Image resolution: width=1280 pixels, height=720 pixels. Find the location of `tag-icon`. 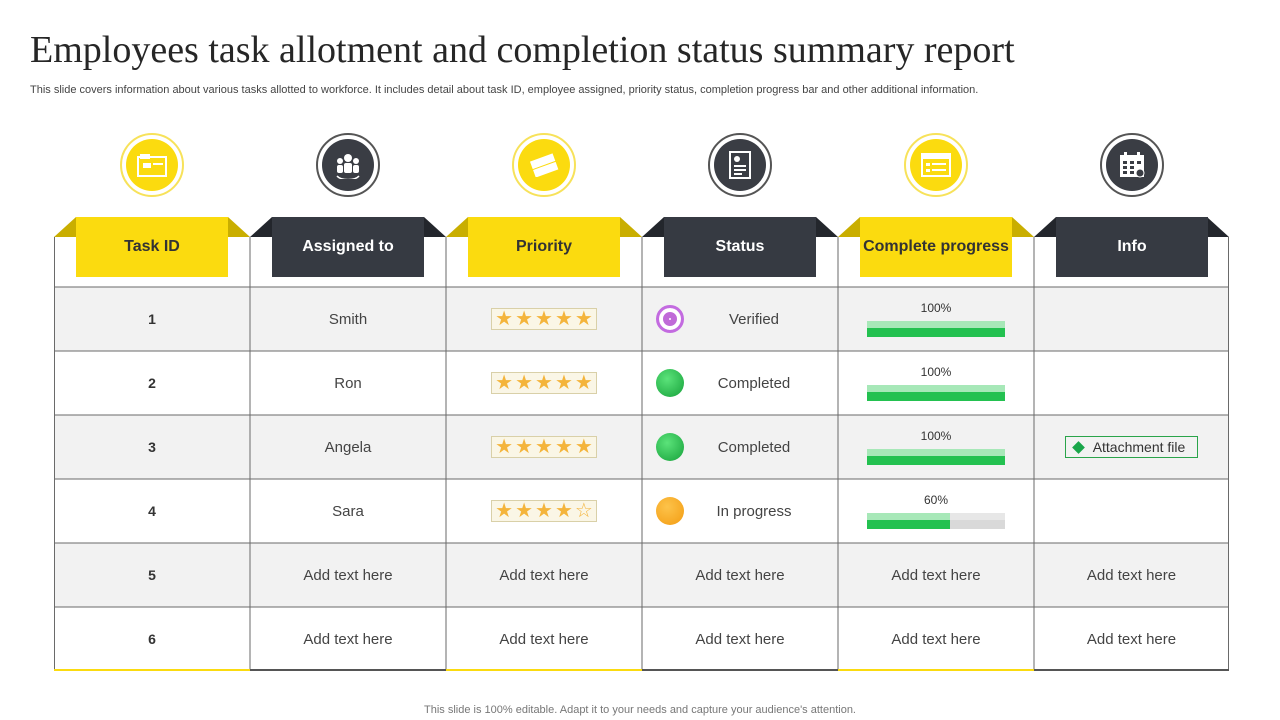

tag-icon is located at coordinates (544, 165).